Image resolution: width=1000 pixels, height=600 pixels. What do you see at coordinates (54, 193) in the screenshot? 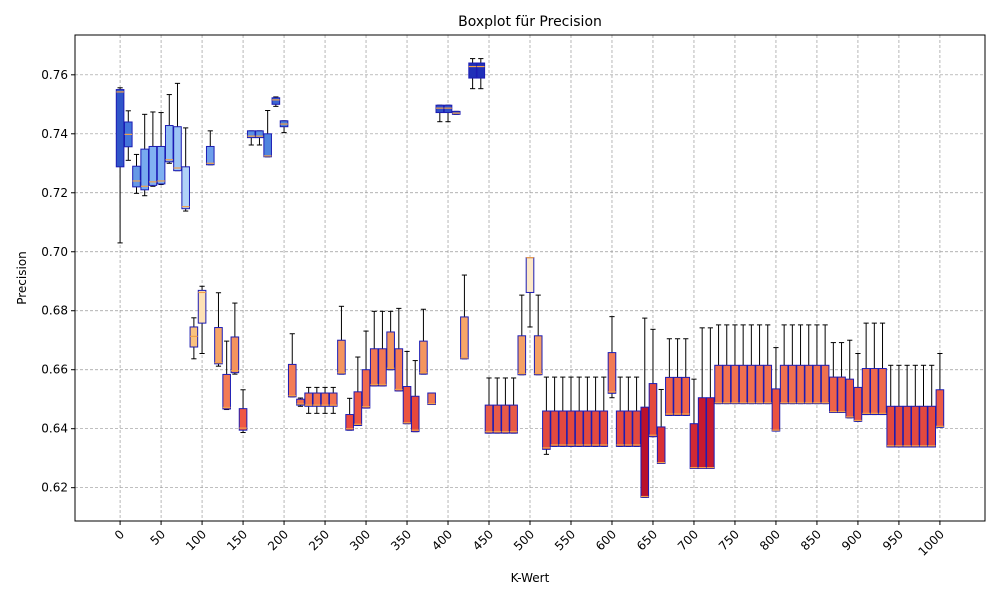
I see `y-tick-label: 0.72` at bounding box center [54, 193].